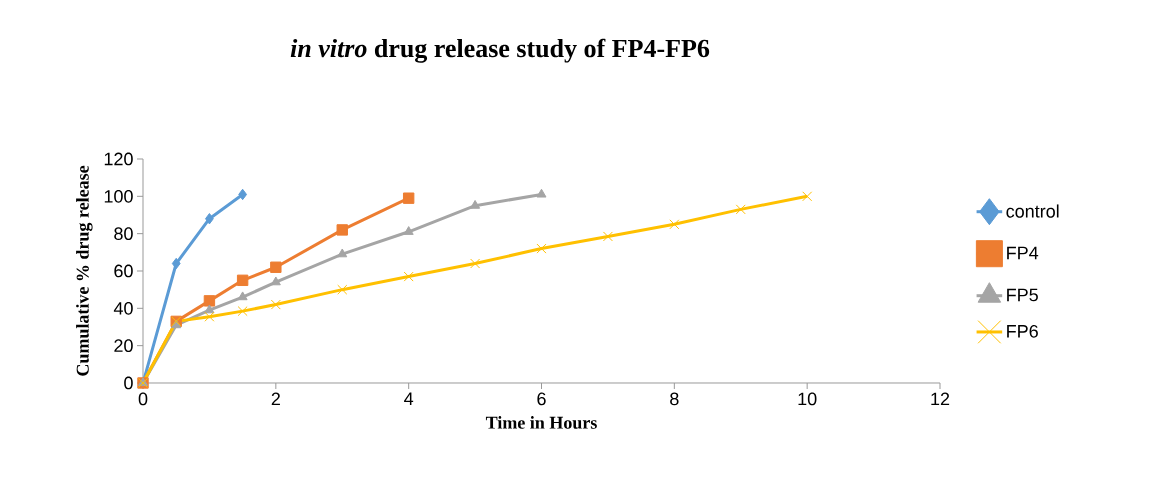  What do you see at coordinates (409, 398) in the screenshot?
I see `x-tick-label: 4` at bounding box center [409, 398].